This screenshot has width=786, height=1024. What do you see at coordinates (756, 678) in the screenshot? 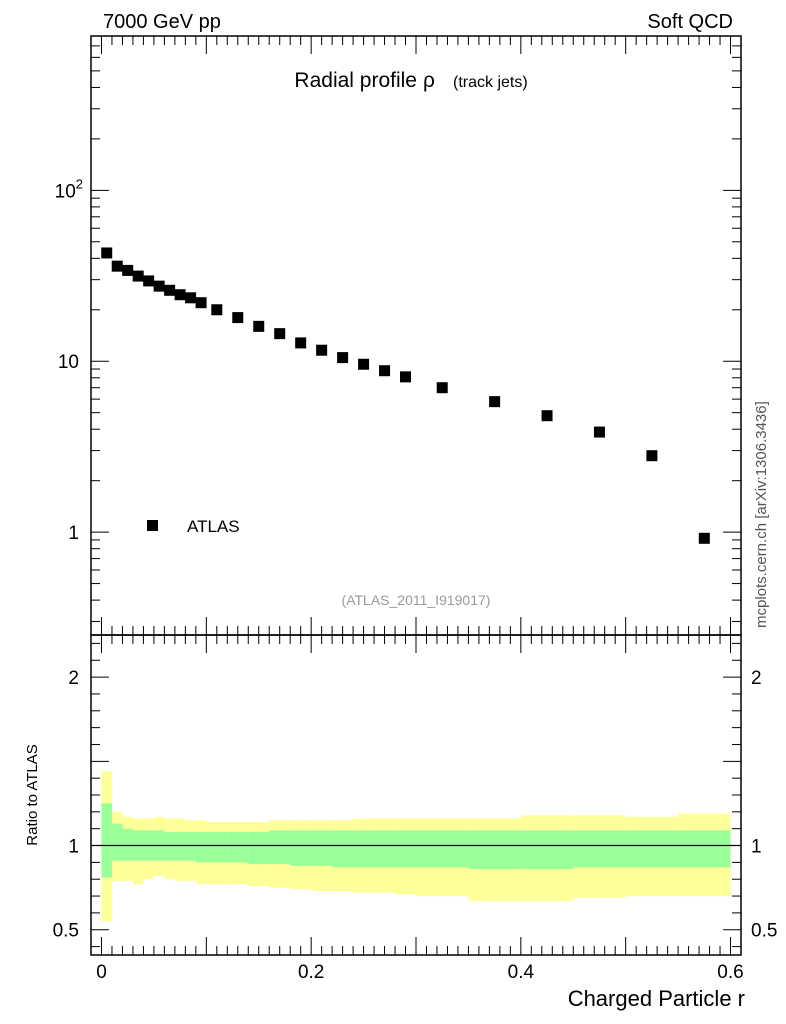
I see `ratio-y-tick-label-right: 2` at bounding box center [756, 678].